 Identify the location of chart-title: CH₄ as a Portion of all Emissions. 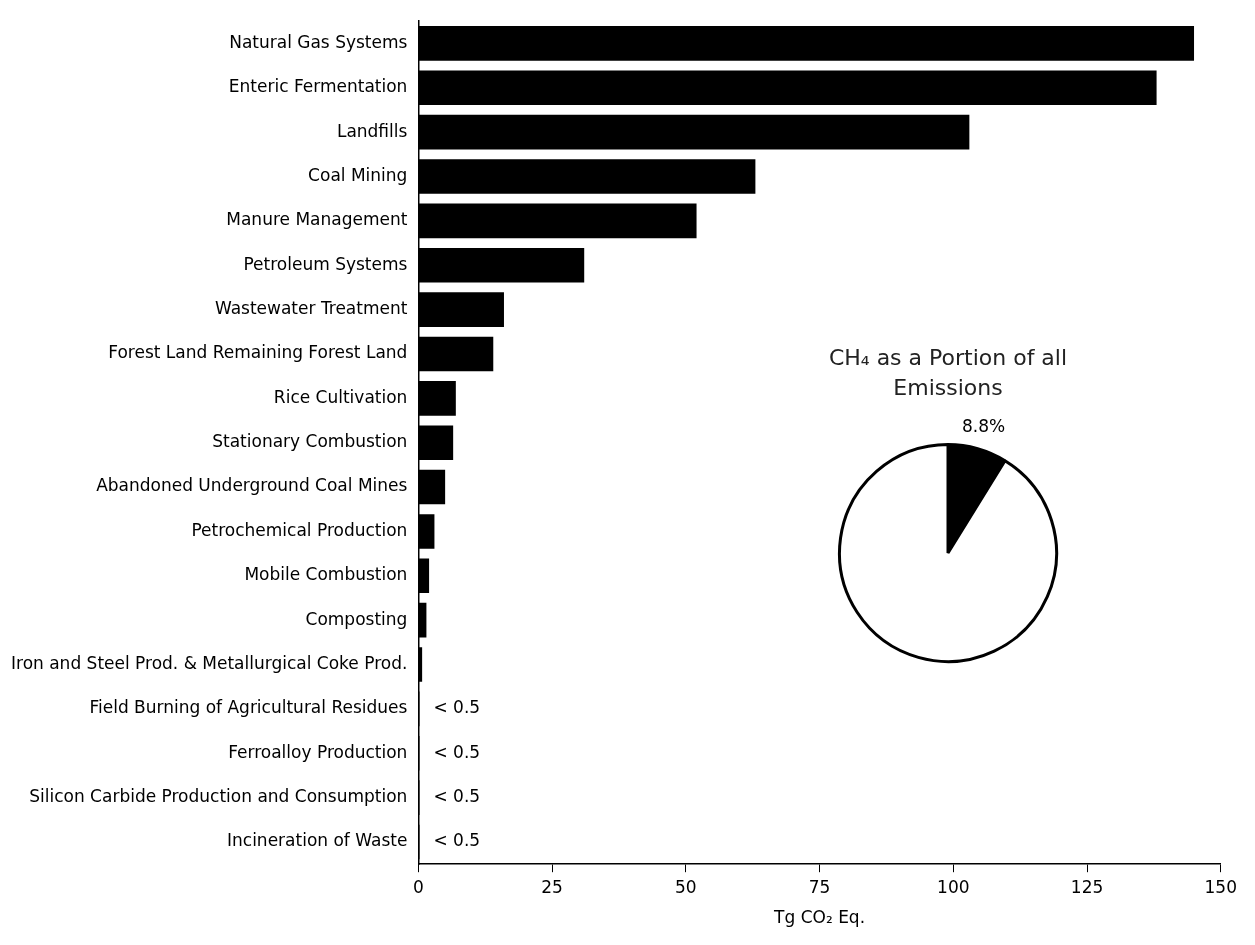
(948, 373).